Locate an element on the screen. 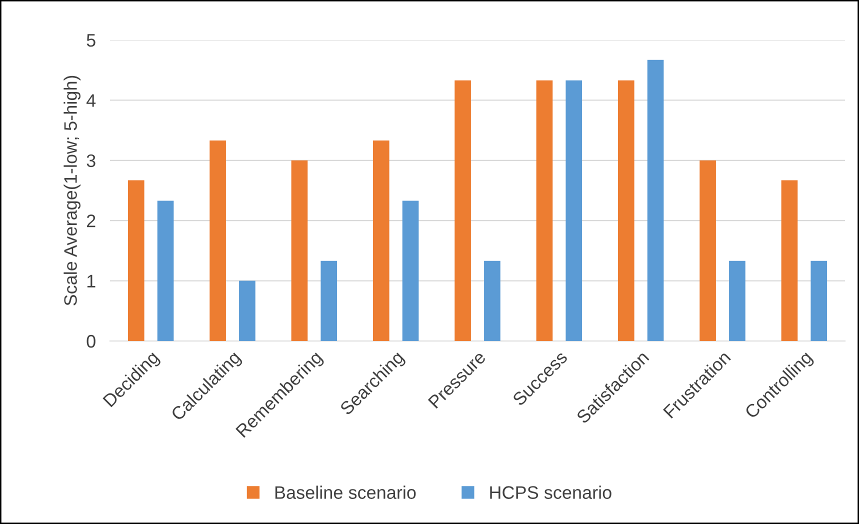  y-tick-label: 0 is located at coordinates (91, 341).